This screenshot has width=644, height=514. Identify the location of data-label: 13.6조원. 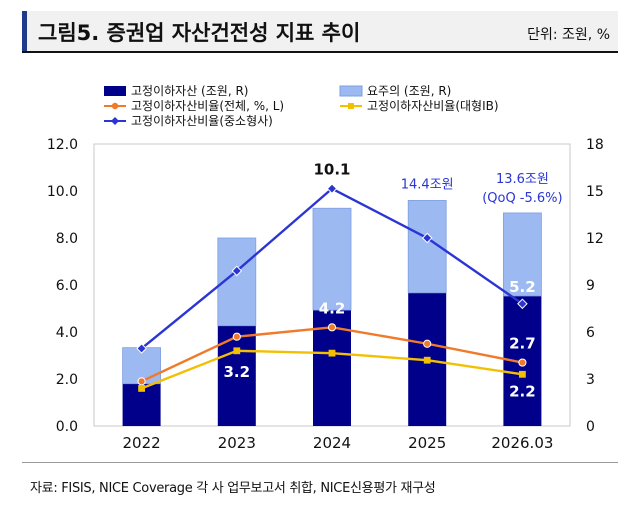
(522, 179).